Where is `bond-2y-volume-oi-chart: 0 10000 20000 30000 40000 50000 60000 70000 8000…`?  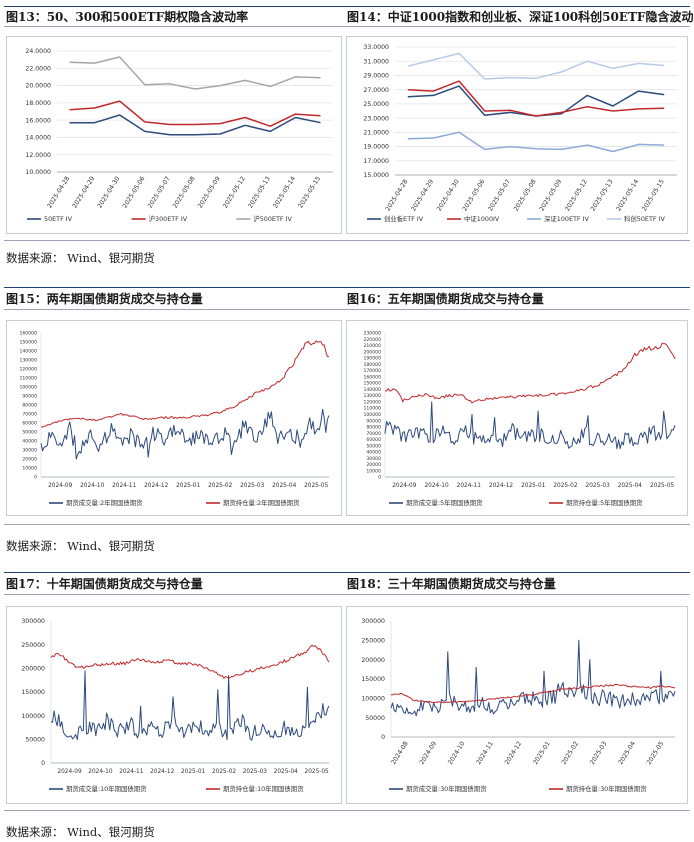 bond-2y-volume-oi-chart: 0 10000 20000 30000 40000 50000 60000 70000 8000… is located at coordinates (174, 419).